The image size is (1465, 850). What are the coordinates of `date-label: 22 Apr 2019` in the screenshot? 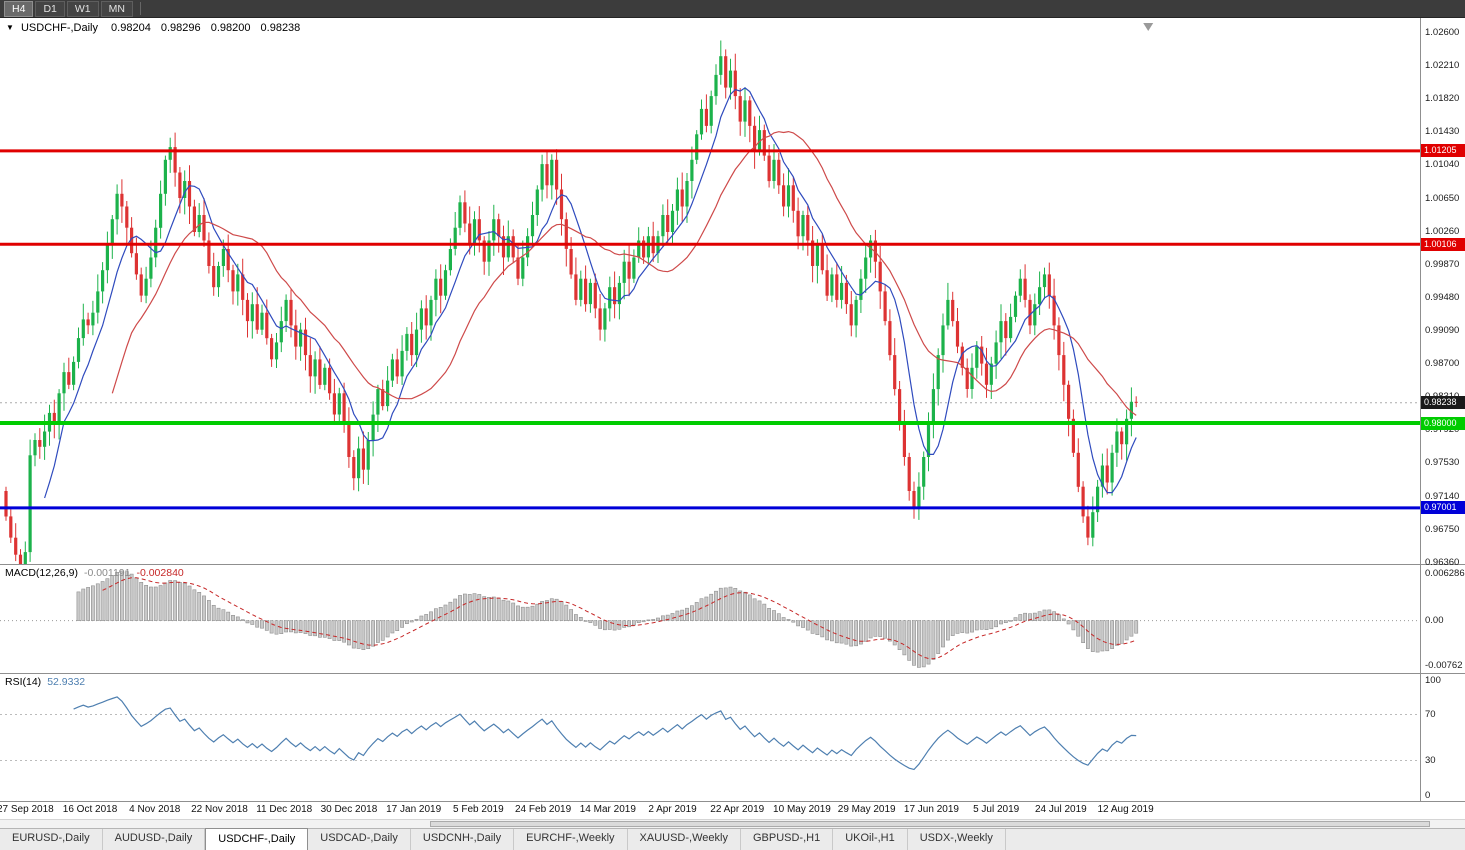 It's located at (737, 809).